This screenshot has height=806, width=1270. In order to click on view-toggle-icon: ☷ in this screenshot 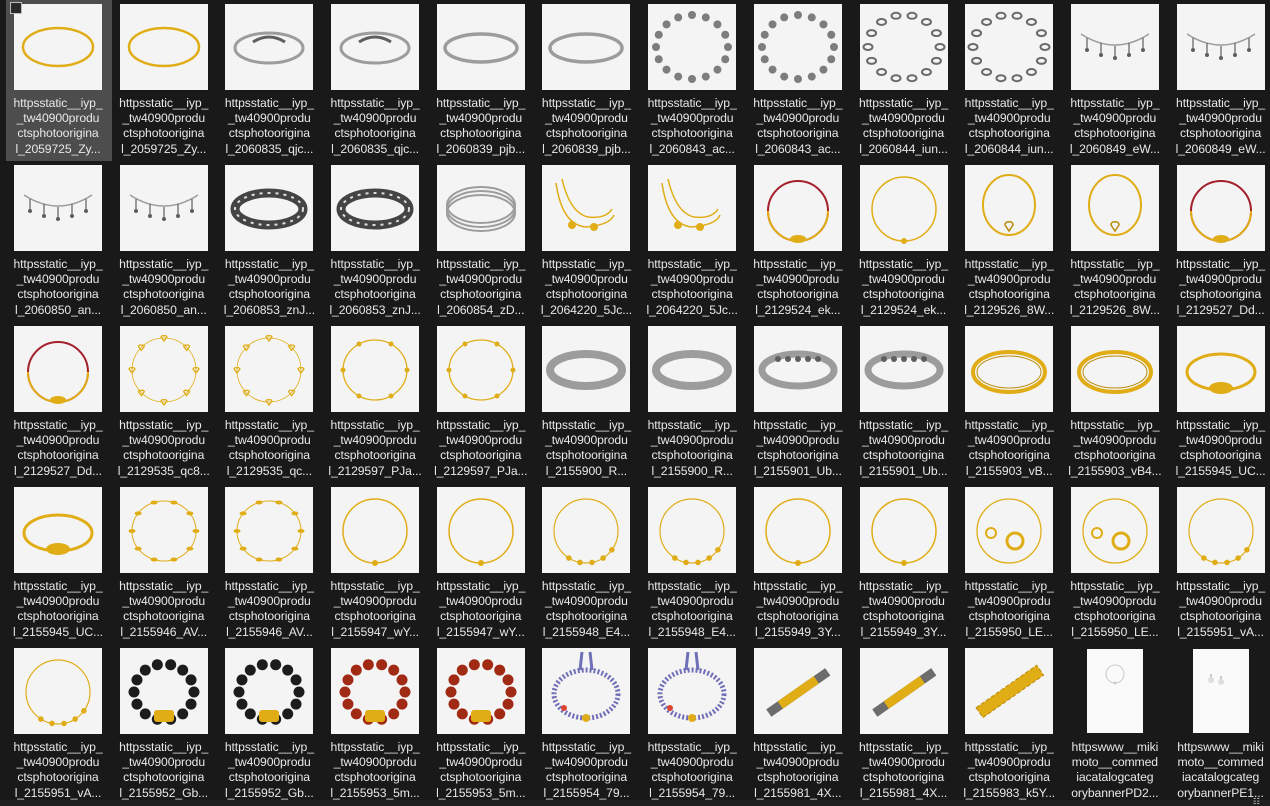, I will do `click(1256, 801)`.